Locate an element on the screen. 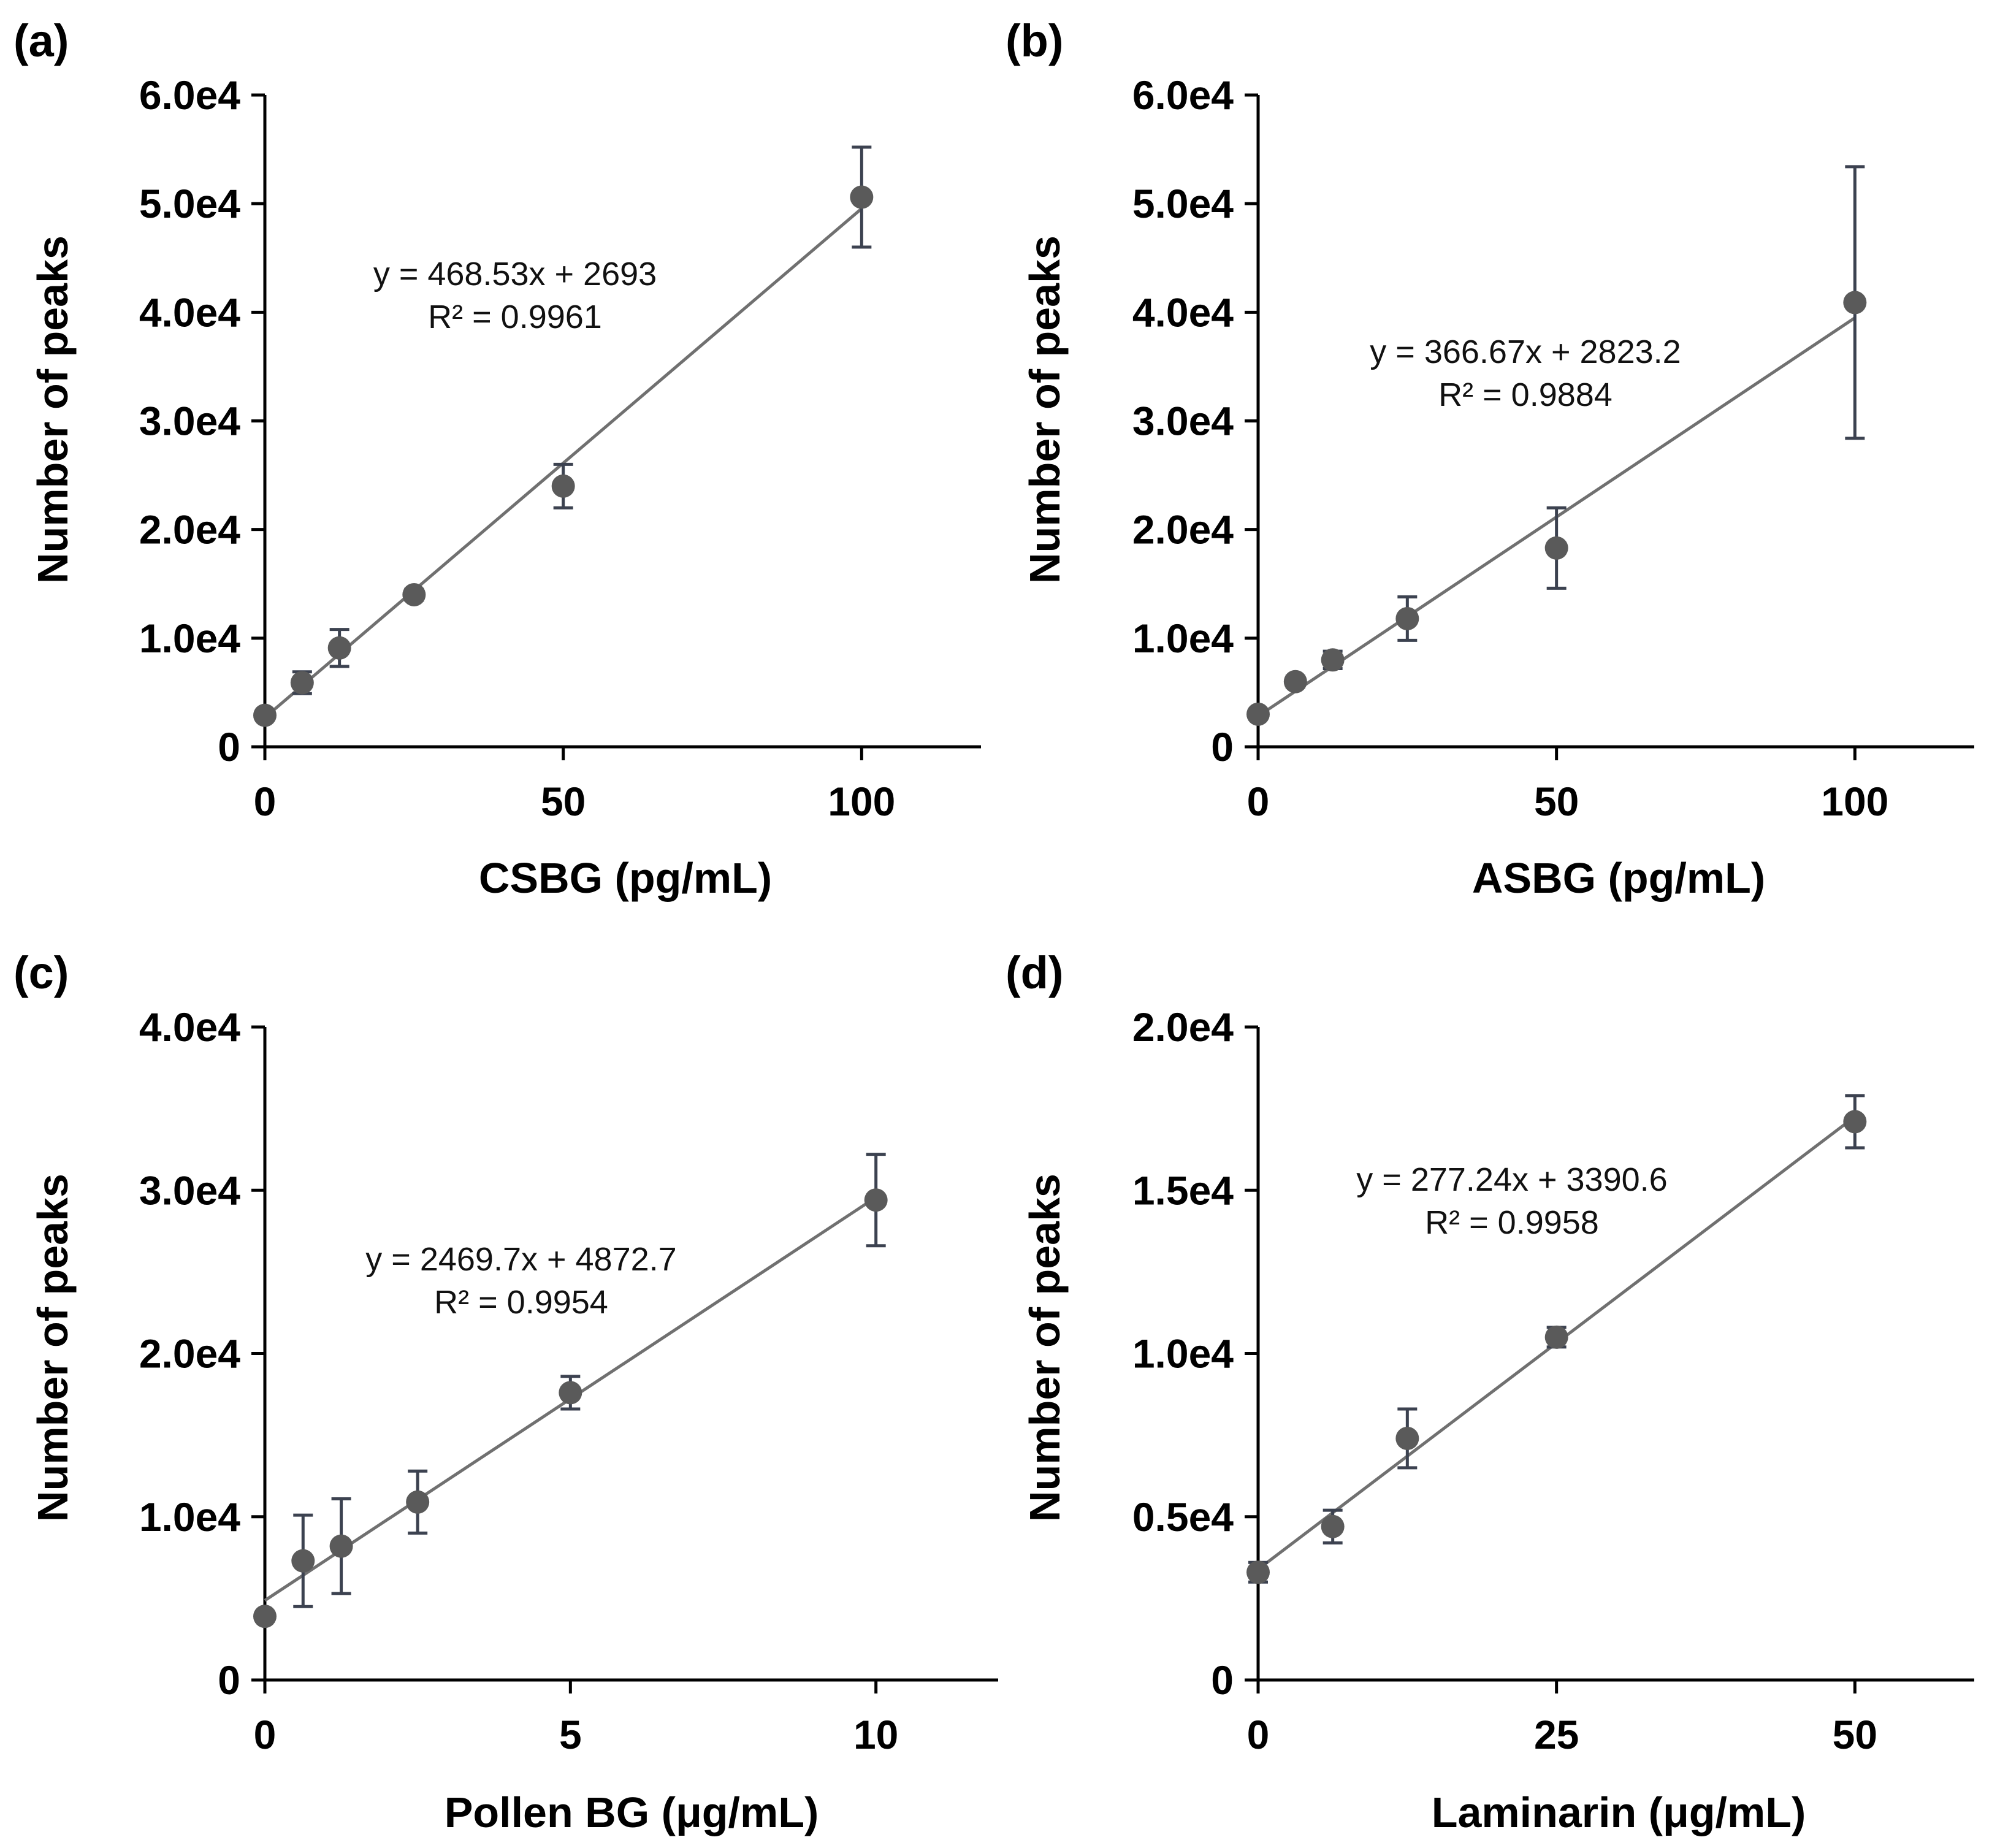  x-axis-title: CSBG (pg/mL) is located at coordinates (625, 878).